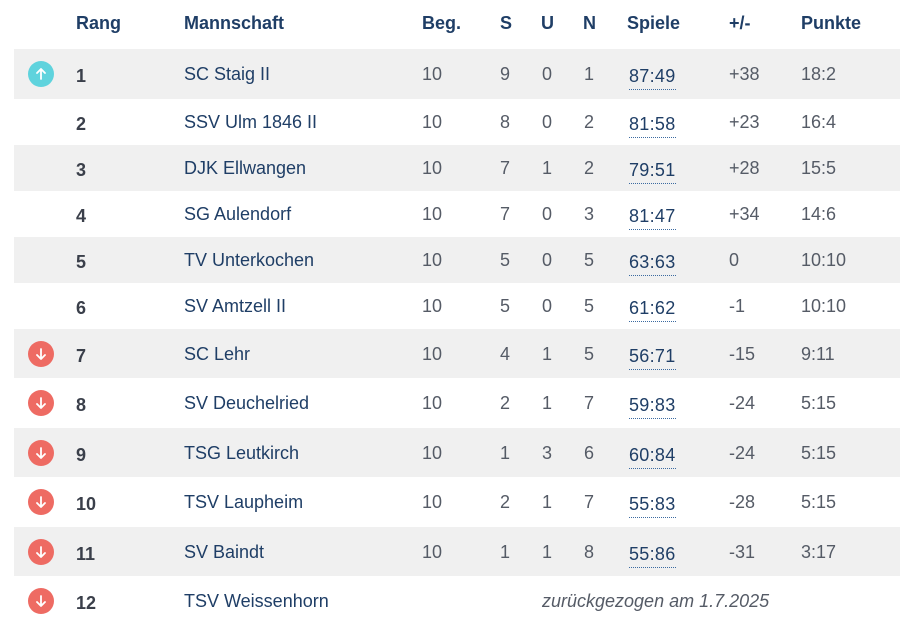 This screenshot has height=628, width=900. Describe the element at coordinates (251, 122) in the screenshot. I see `team-name-link: SSV Ulm 1846 II` at that location.